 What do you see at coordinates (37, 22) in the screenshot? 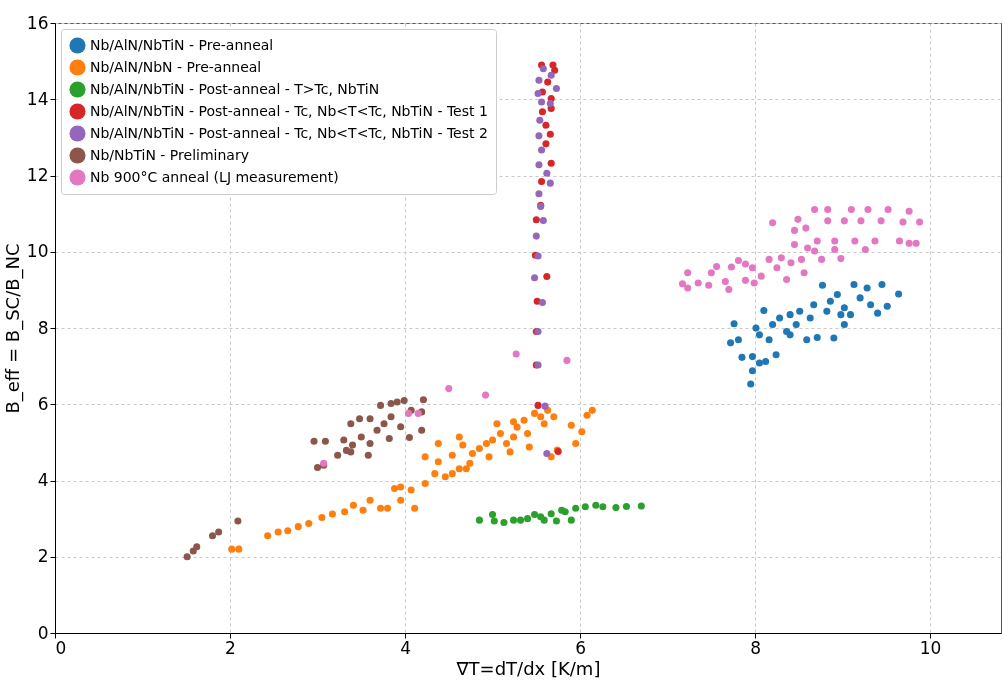
I see `y-tick-label: 16` at bounding box center [37, 22].